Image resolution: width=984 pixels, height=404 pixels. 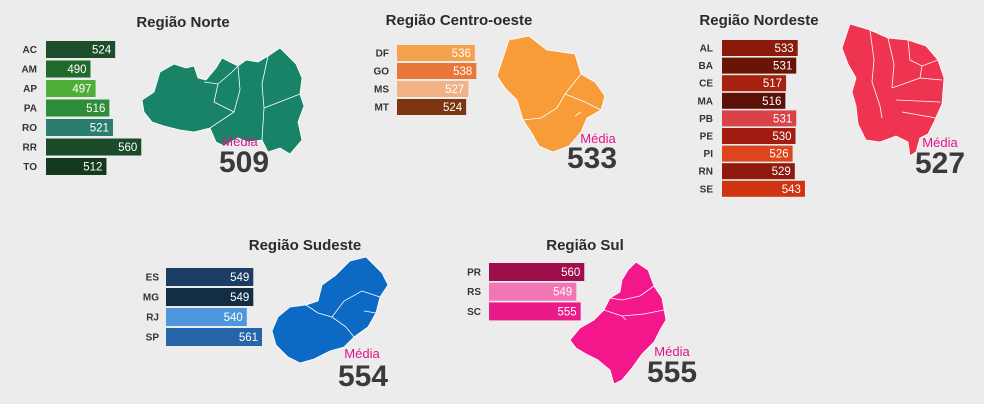 What do you see at coordinates (461, 54) in the screenshot?
I see `bar-value-label: 536` at bounding box center [461, 54].